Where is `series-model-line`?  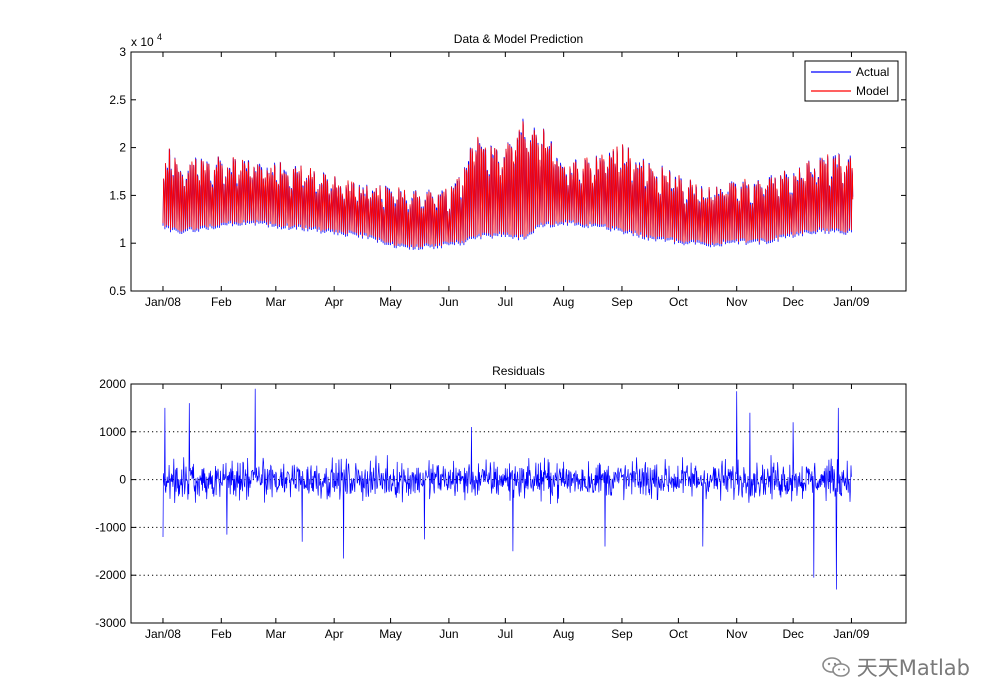 series-model-line is located at coordinates (508, 184).